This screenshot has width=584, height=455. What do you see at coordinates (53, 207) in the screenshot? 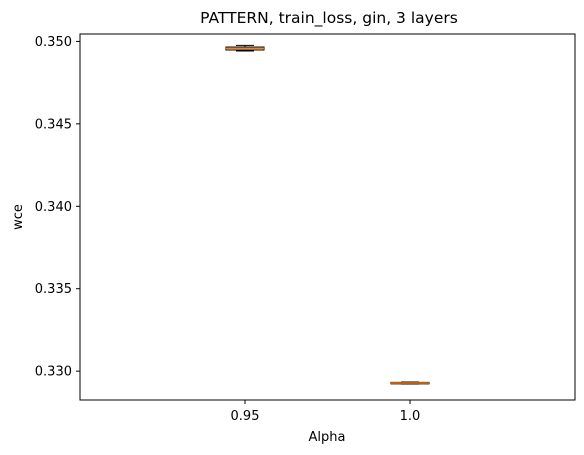
I see `y-tick-label: 0.340` at bounding box center [53, 207].